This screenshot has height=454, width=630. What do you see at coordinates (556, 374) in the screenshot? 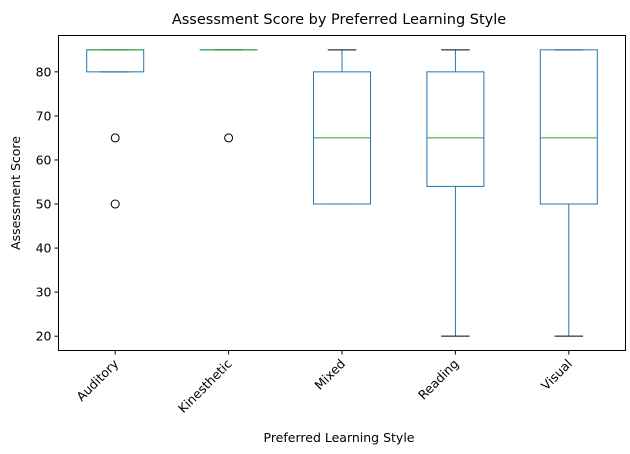
I see `x-tick-label: Visual` at bounding box center [556, 374].